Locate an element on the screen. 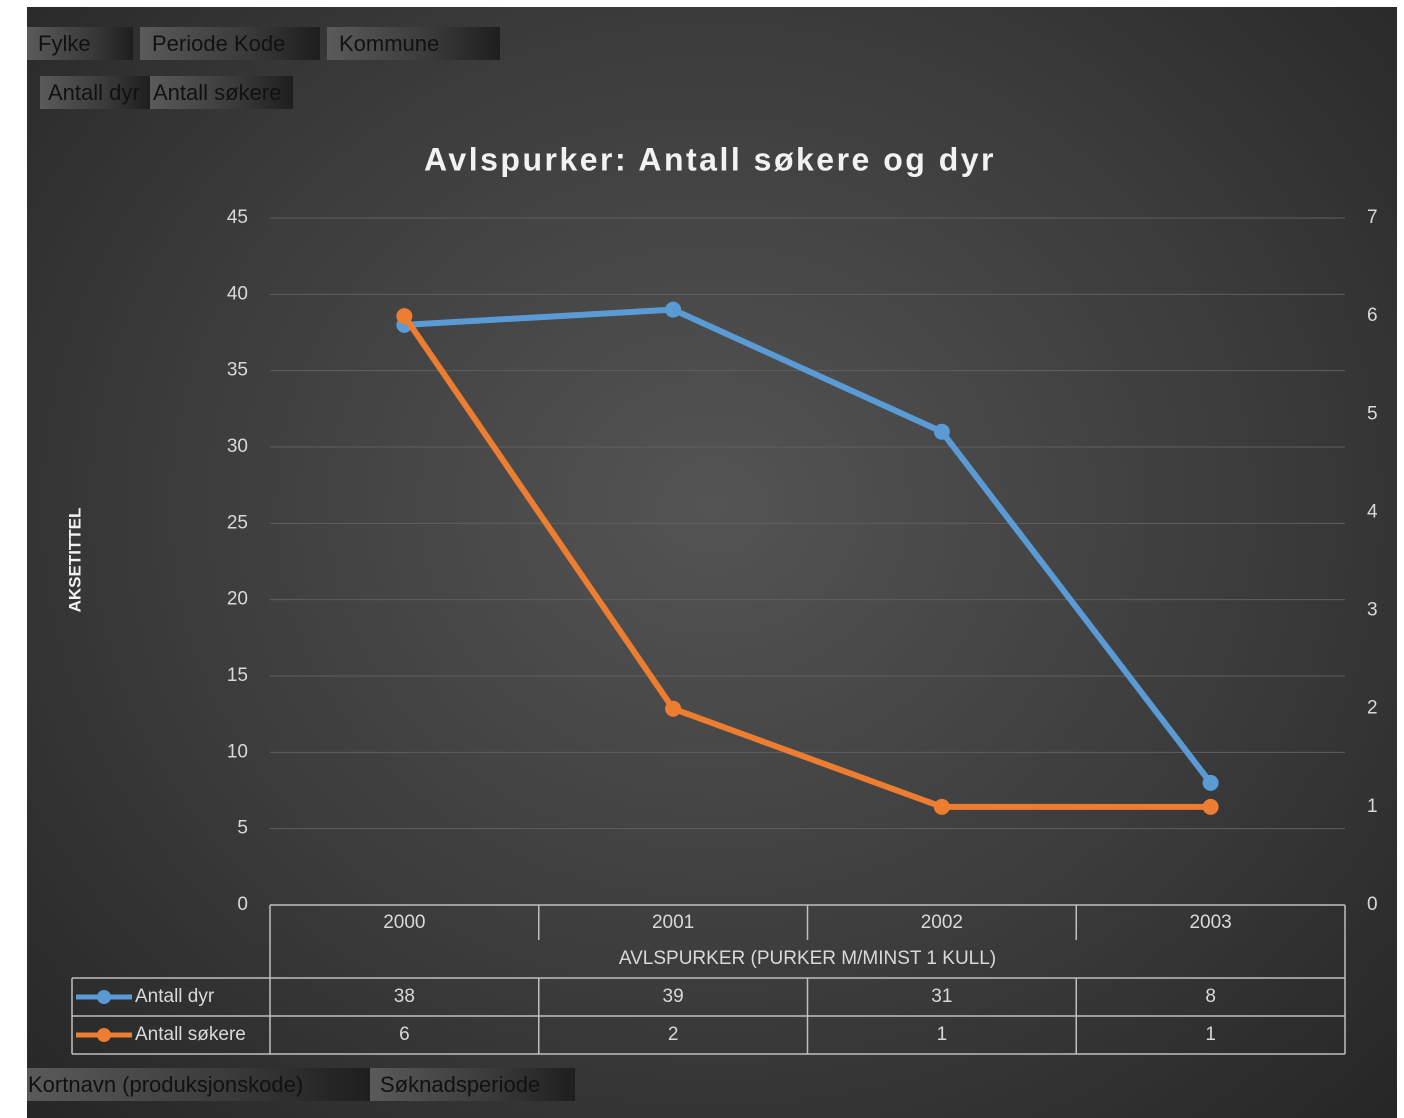 Image resolution: width=1404 pixels, height=1118 pixels. y2-tick-label: 3 is located at coordinates (1372, 610).